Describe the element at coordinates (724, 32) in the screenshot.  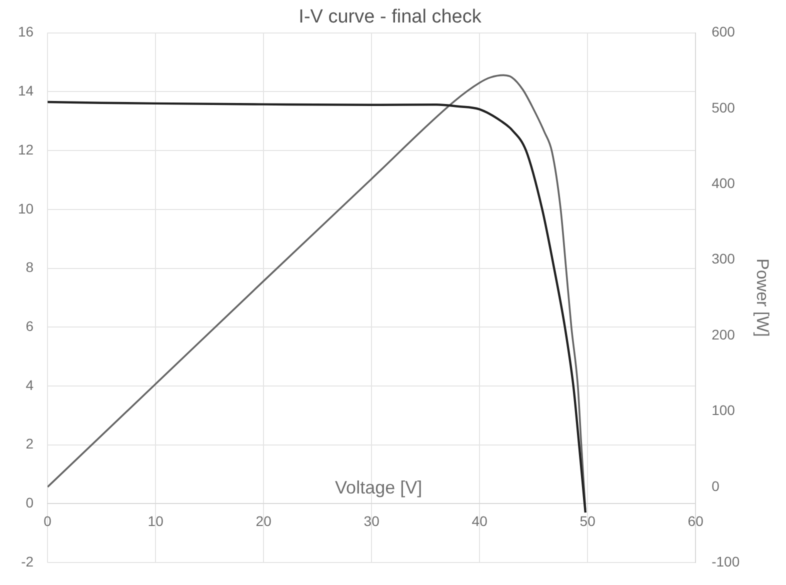
I see `y2-tick-label: 600` at that location.